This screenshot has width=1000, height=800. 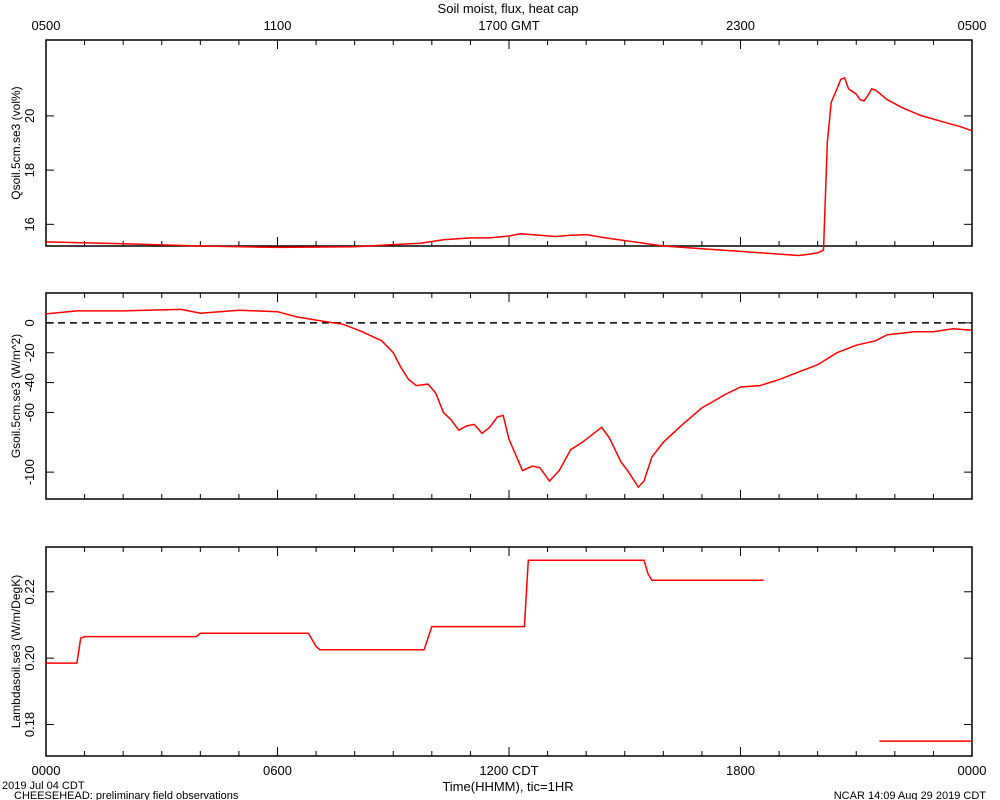 What do you see at coordinates (29, 224) in the screenshot?
I see `y-tick-label: 16` at bounding box center [29, 224].